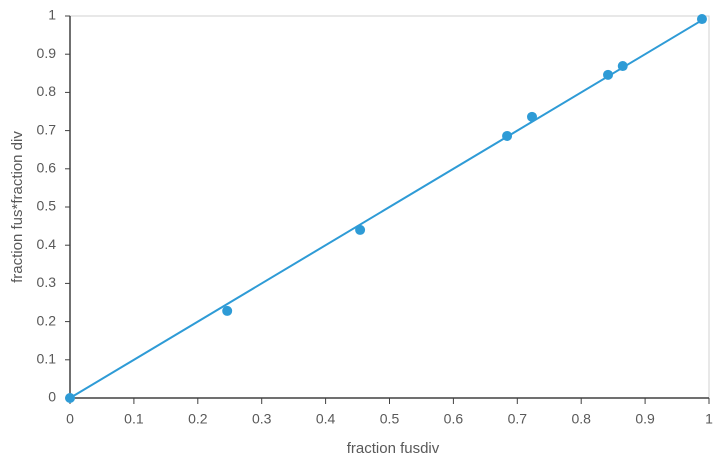 The image size is (722, 467). What do you see at coordinates (70, 419) in the screenshot?
I see `x-tick-label: 0` at bounding box center [70, 419].